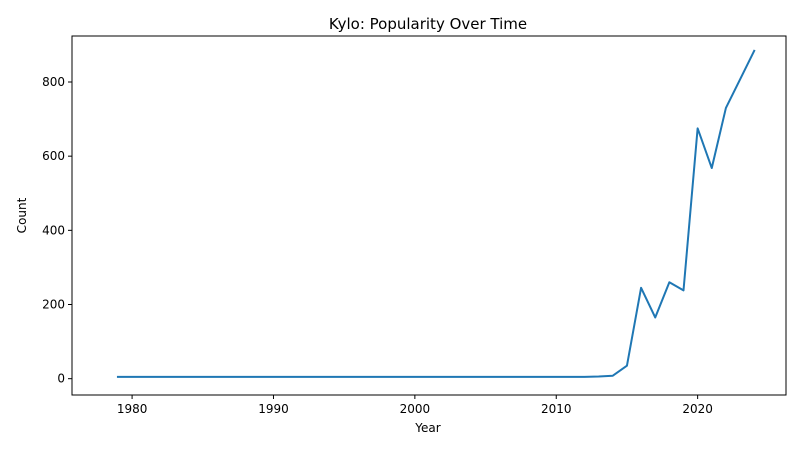 This screenshot has height=450, width=800. I want to click on x-tick-label: 2020, so click(697, 409).